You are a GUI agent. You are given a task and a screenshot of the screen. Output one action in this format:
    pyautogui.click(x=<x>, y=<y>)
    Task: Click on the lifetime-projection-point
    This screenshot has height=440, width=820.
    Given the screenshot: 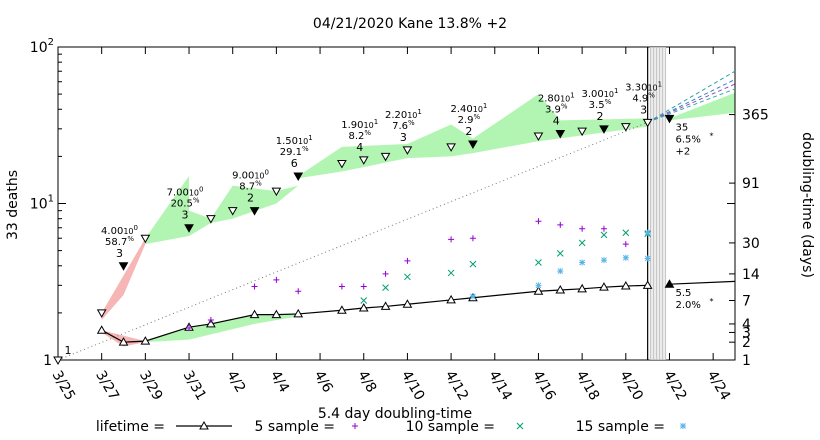 What is the action you would take?
    pyautogui.click(x=669, y=283)
    